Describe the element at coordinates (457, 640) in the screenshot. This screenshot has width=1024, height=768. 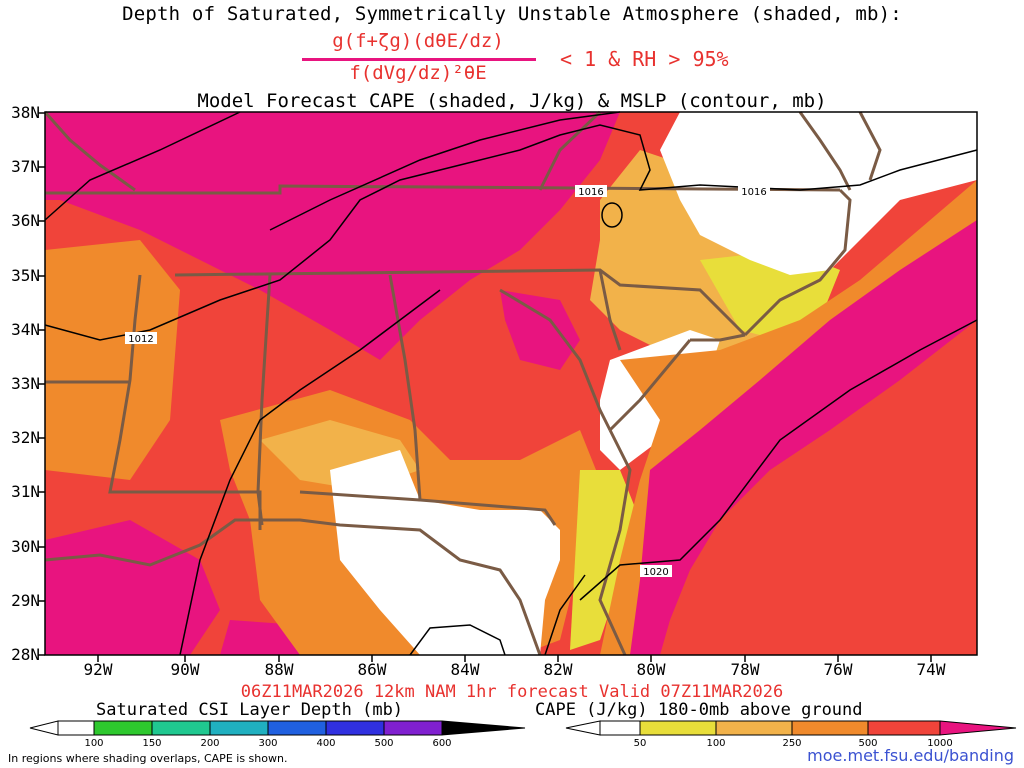
I see `isobar-closed-south` at that location.